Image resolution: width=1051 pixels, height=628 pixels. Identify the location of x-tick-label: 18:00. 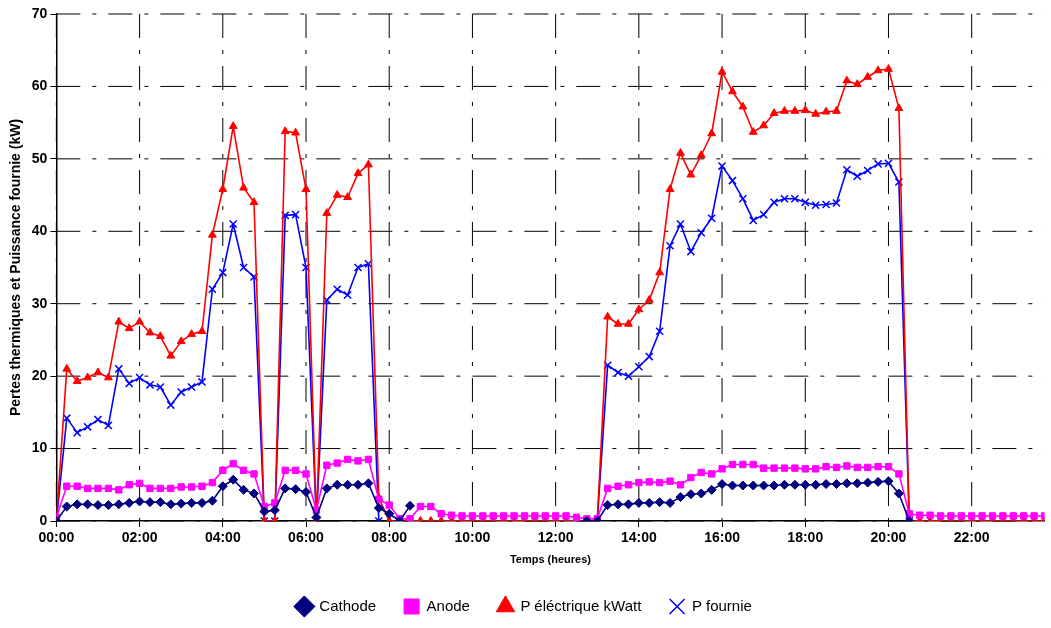
(805, 537).